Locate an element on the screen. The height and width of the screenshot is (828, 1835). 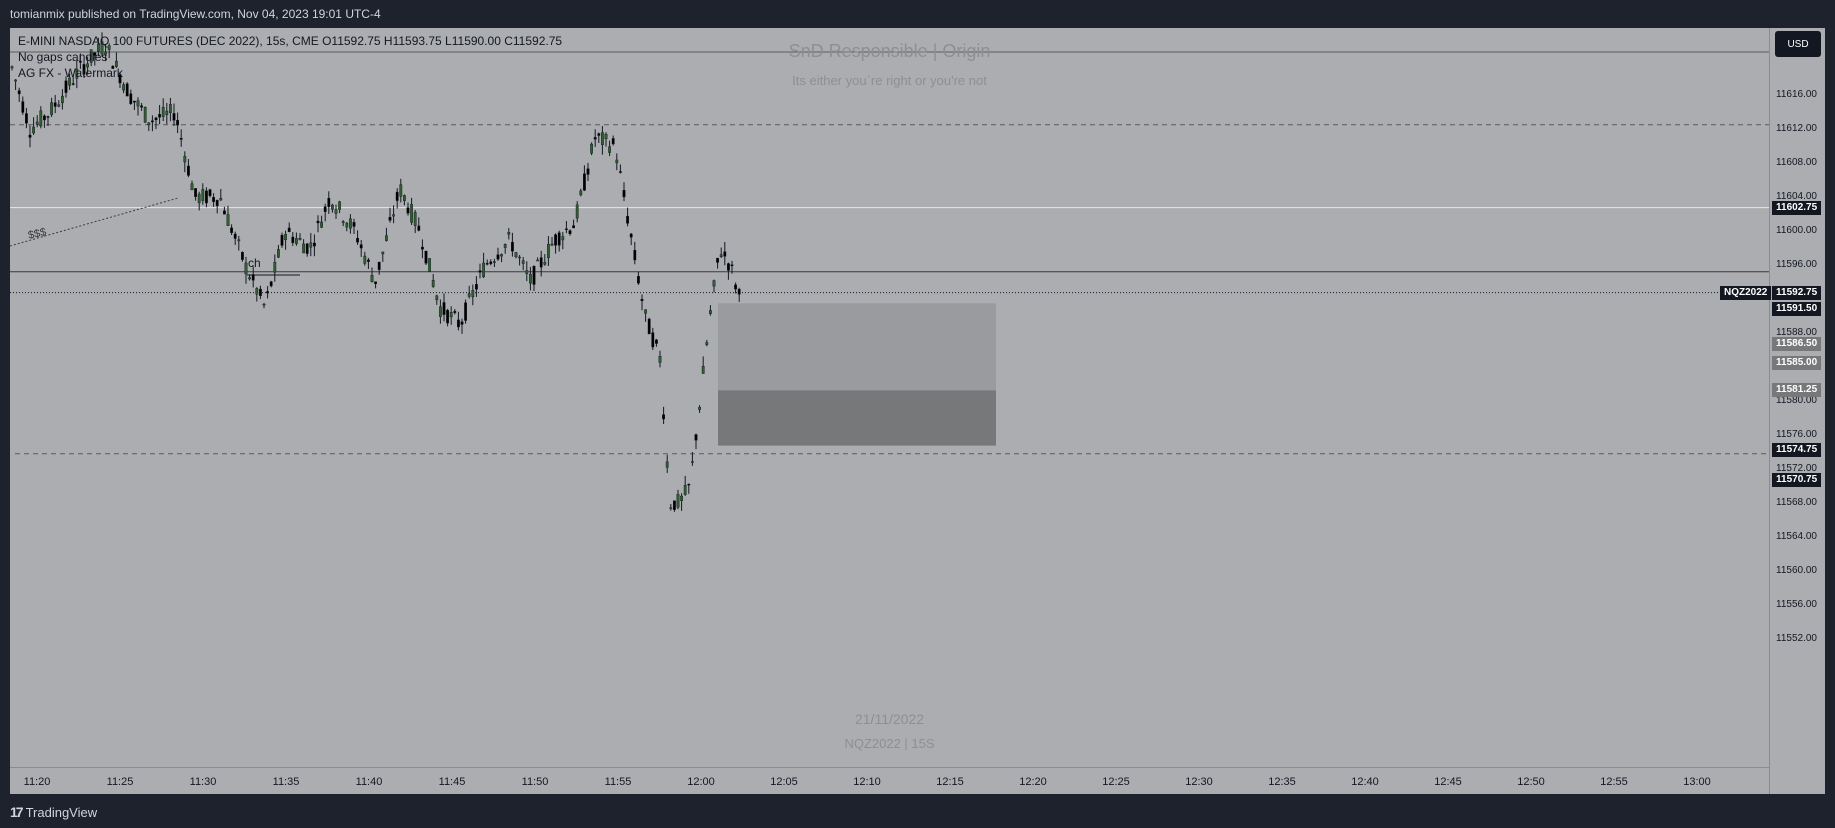
price-tick-label: 11616.00 is located at coordinates (1796, 94).